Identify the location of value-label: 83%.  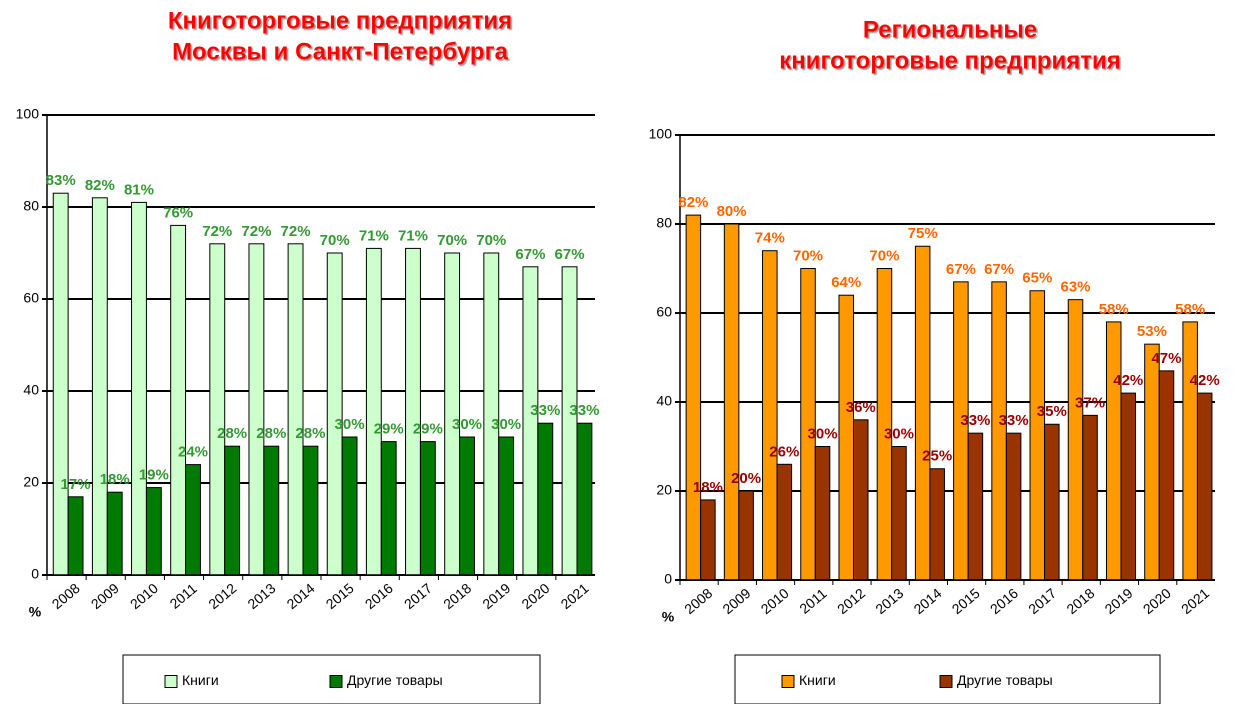
(61, 180).